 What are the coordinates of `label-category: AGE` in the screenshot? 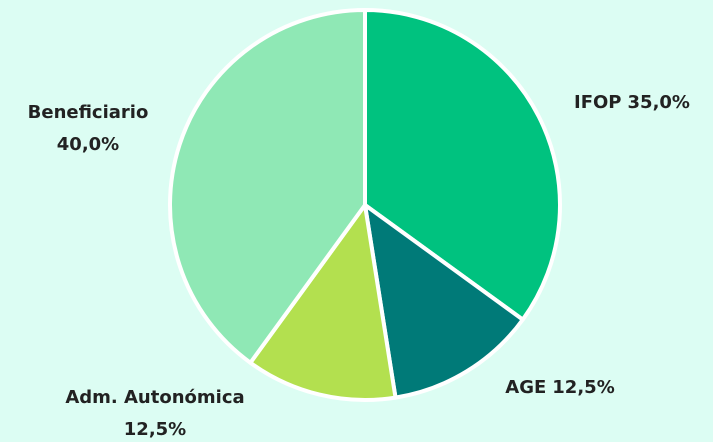 It's located at (525, 387).